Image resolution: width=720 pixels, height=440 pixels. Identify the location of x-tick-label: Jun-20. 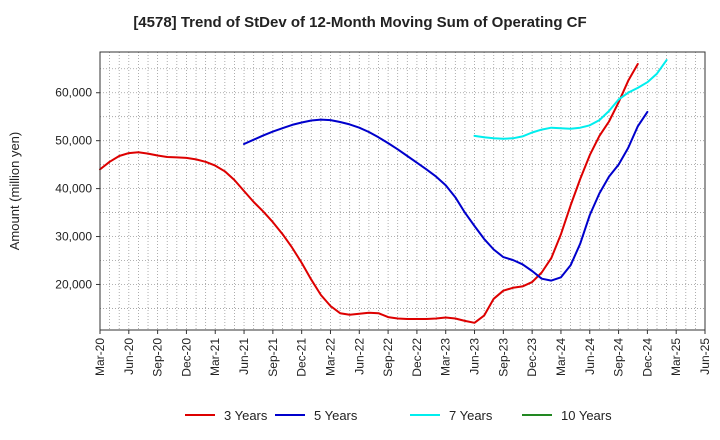
(129, 356).